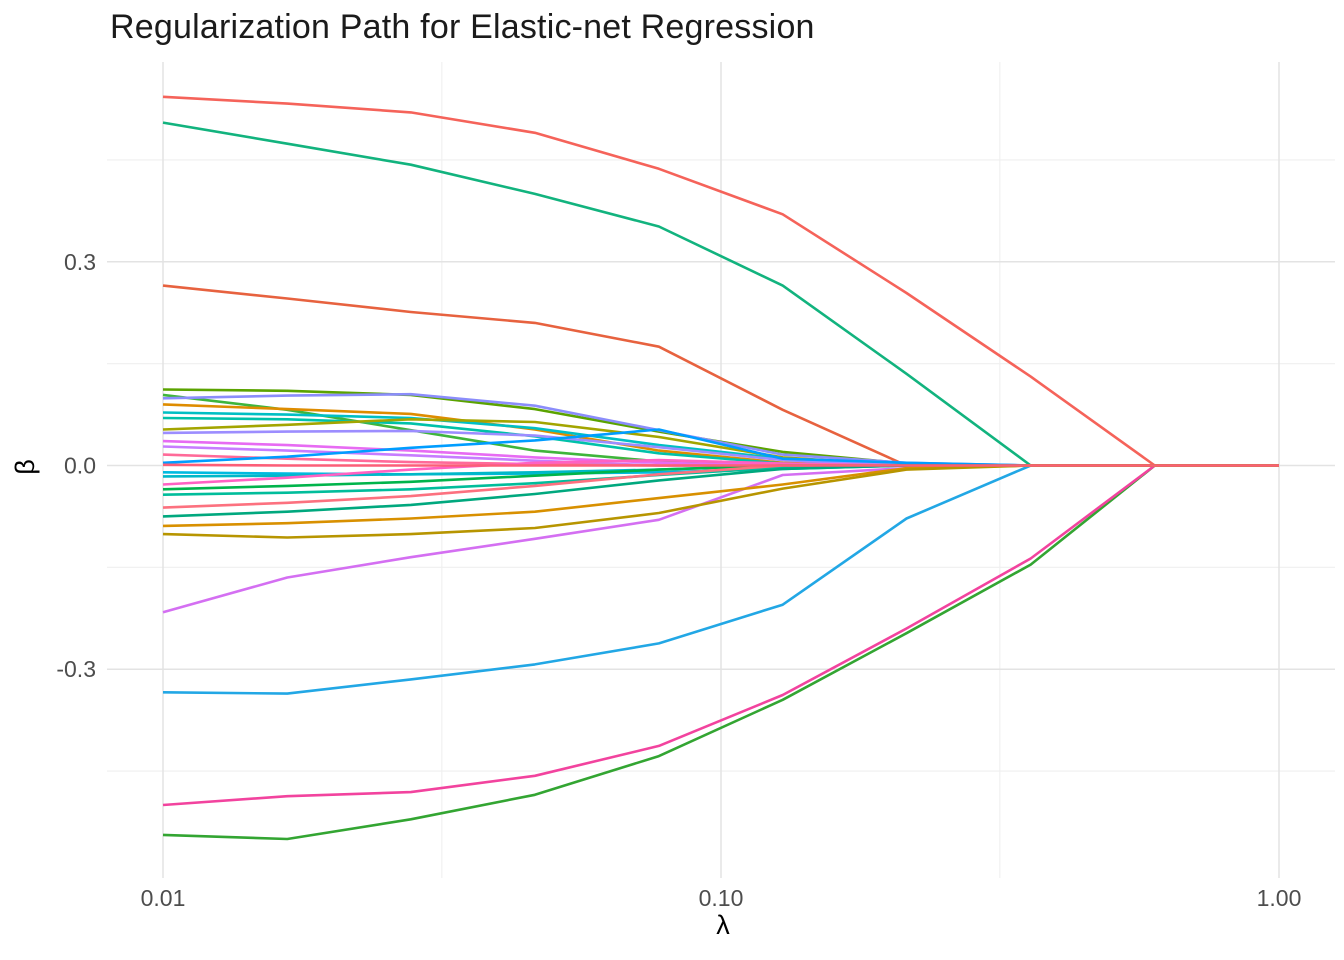 This screenshot has width=1344, height=960. Describe the element at coordinates (723, 925) in the screenshot. I see `x-axis-label: λ` at that location.